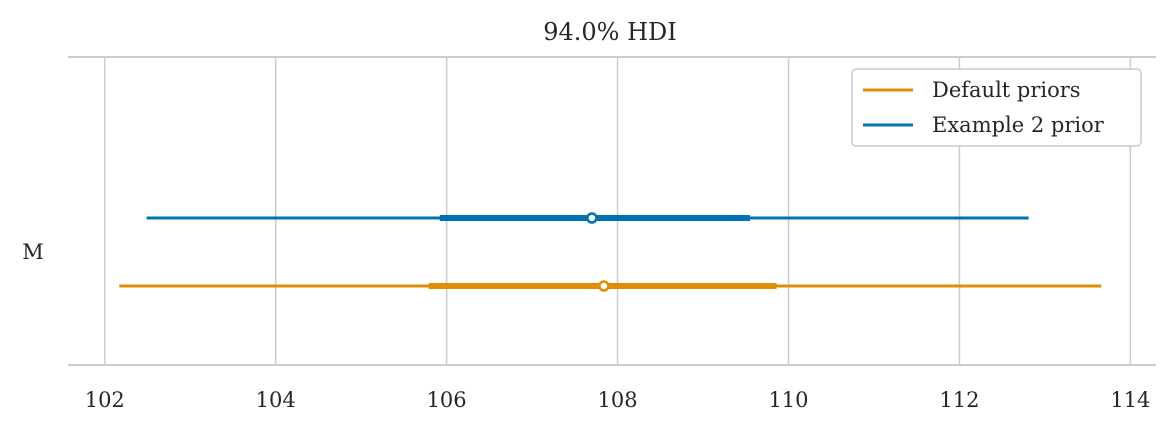  Describe the element at coordinates (788, 400) in the screenshot. I see `x-tick-label-110: 110` at that location.